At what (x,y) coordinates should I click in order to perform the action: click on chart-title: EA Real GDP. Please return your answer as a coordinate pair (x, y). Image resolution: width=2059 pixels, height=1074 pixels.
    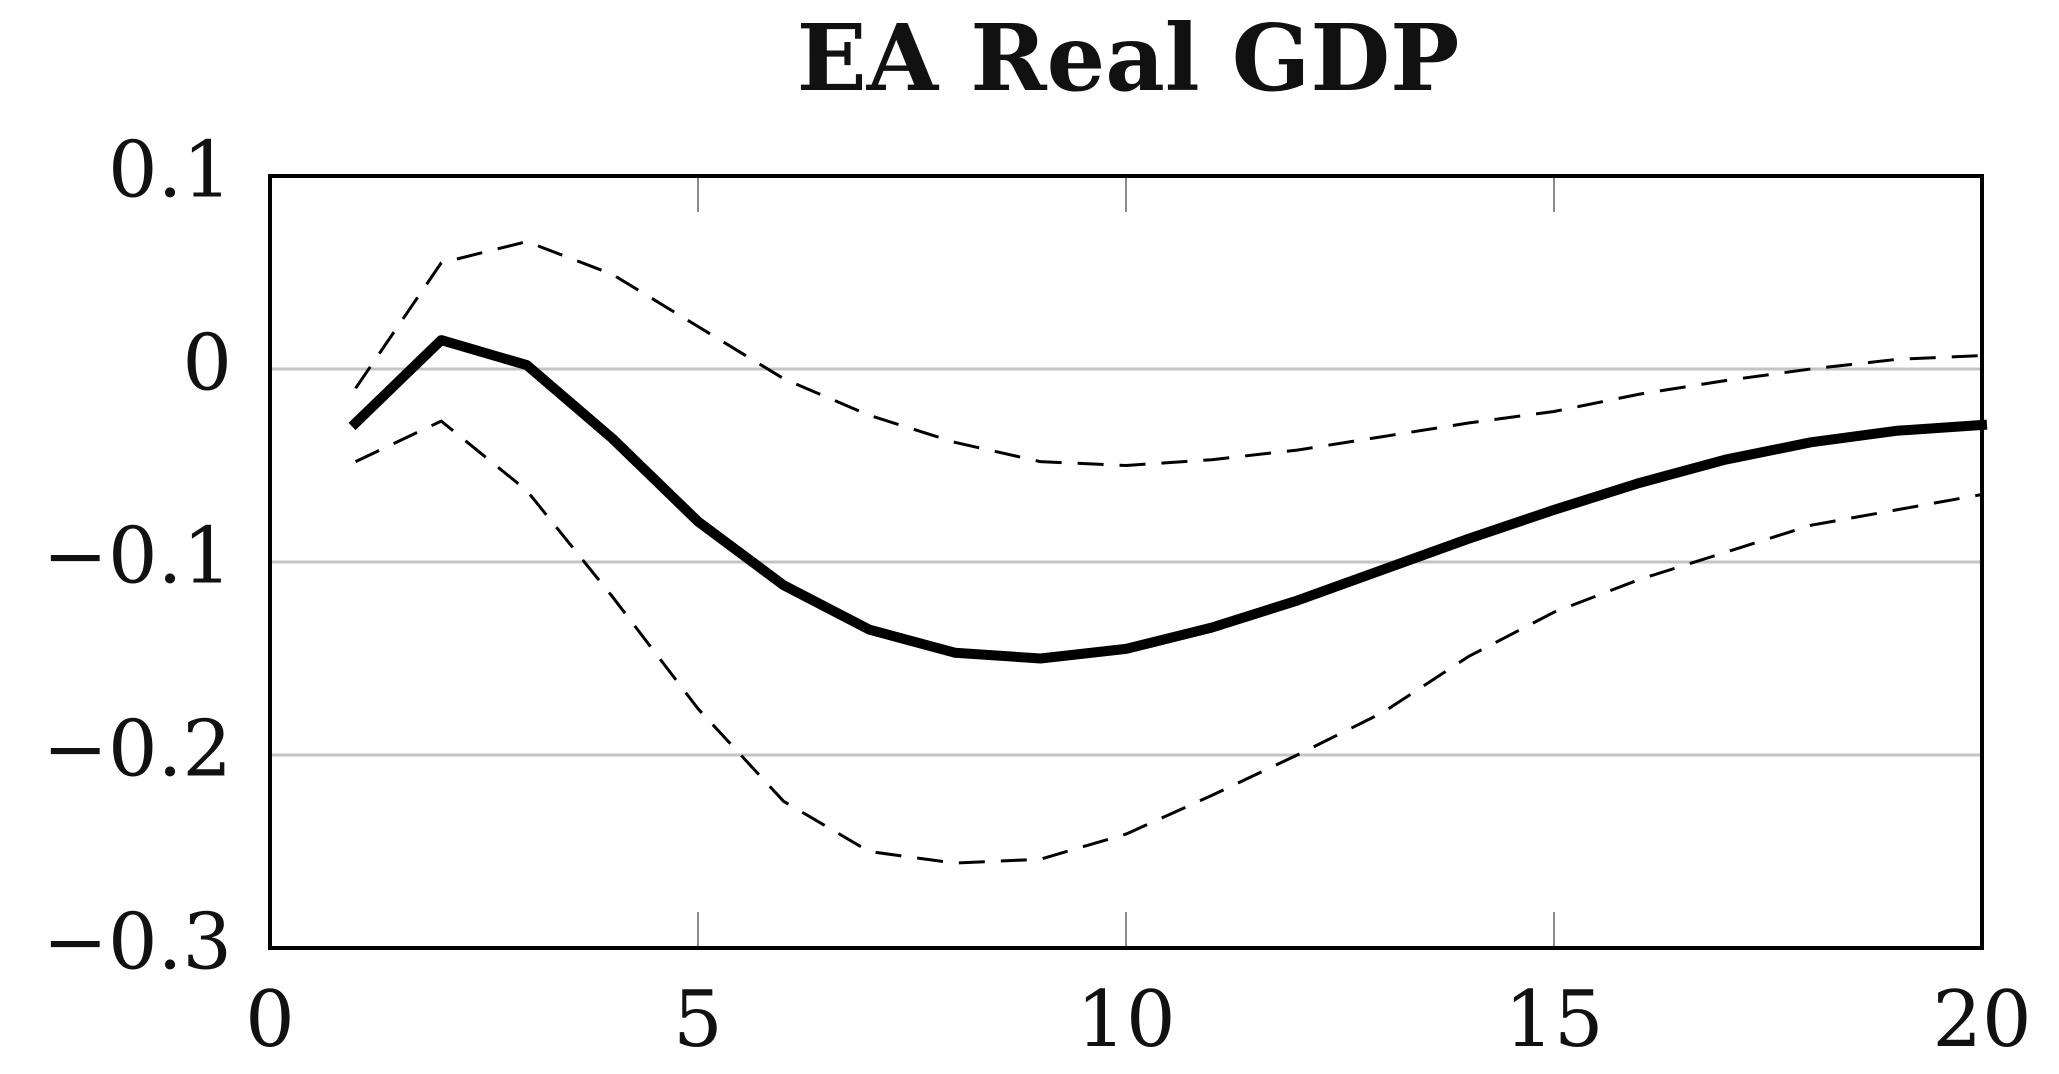
    Looking at the image, I should click on (1128, 58).